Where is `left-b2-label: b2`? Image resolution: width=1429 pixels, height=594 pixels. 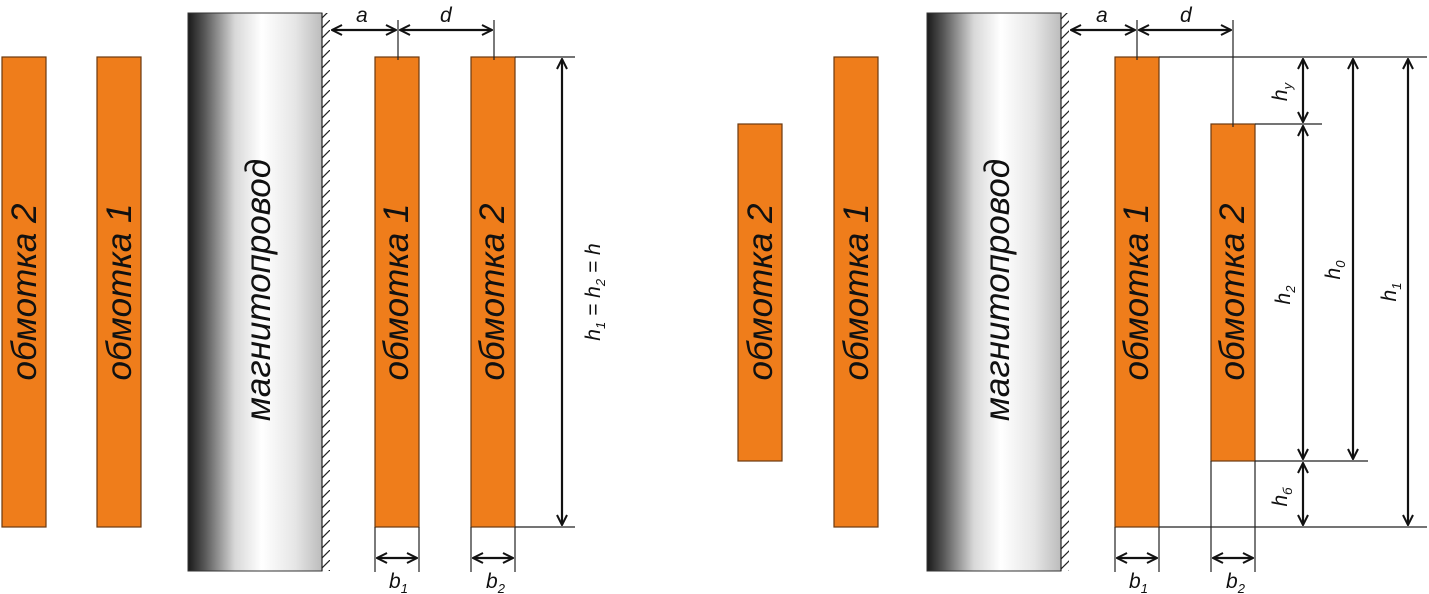
left-b2-label: b2 is located at coordinates (496, 582).